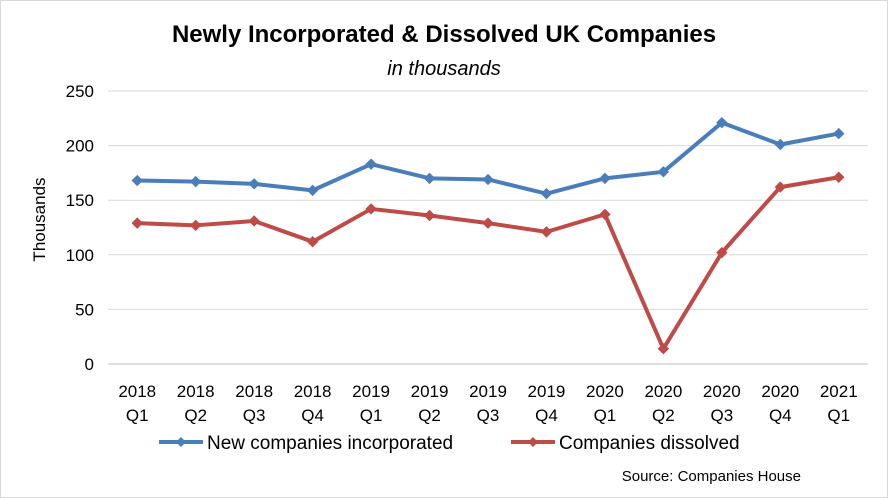  I want to click on y-tick-label-100: 100, so click(80, 255).